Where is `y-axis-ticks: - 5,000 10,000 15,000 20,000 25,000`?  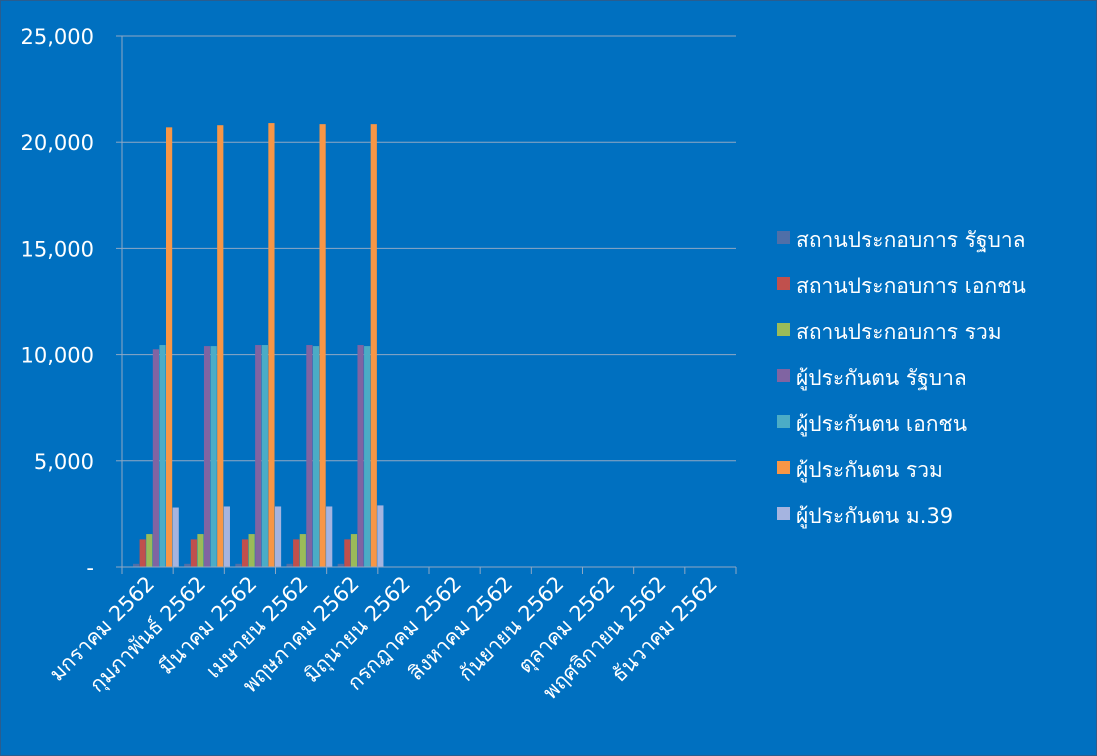
y-axis-ticks: - 5,000 10,000 15,000 20,000 25,000 is located at coordinates (57, 302).